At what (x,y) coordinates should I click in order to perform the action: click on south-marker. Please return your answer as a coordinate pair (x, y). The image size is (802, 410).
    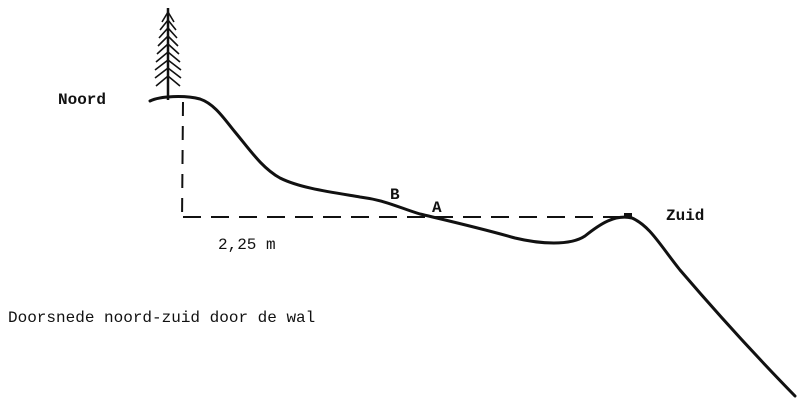
    Looking at the image, I should click on (628, 215).